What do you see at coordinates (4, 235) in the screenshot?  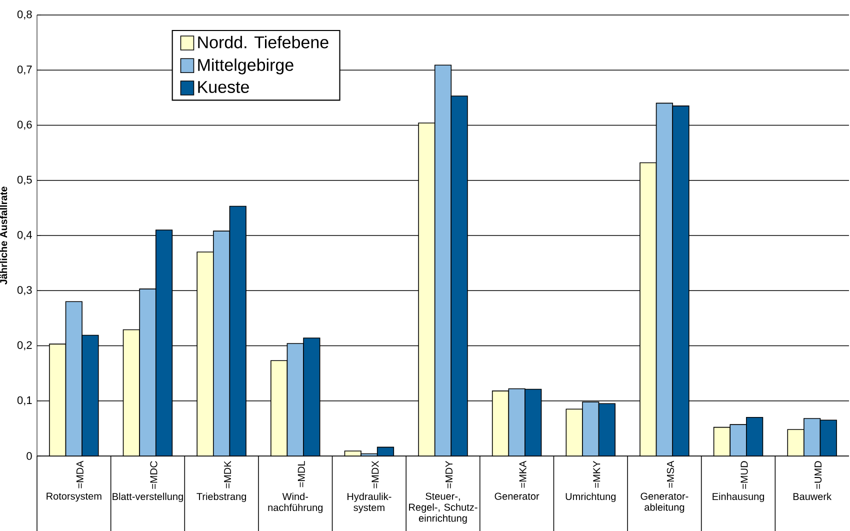 I see `y-axis-title: Jährliche Ausfallrate` at bounding box center [4, 235].